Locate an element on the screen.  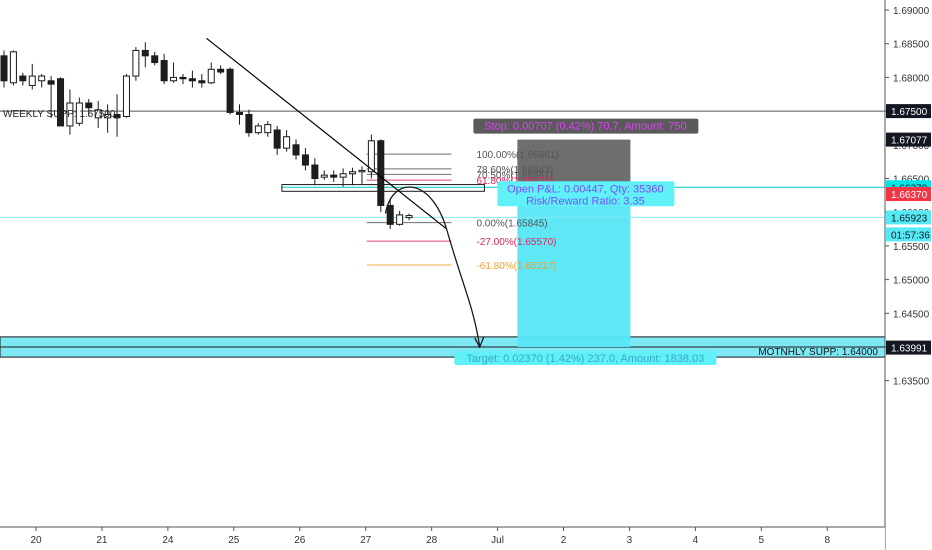
price-tag: 1.65923 is located at coordinates (909, 218).